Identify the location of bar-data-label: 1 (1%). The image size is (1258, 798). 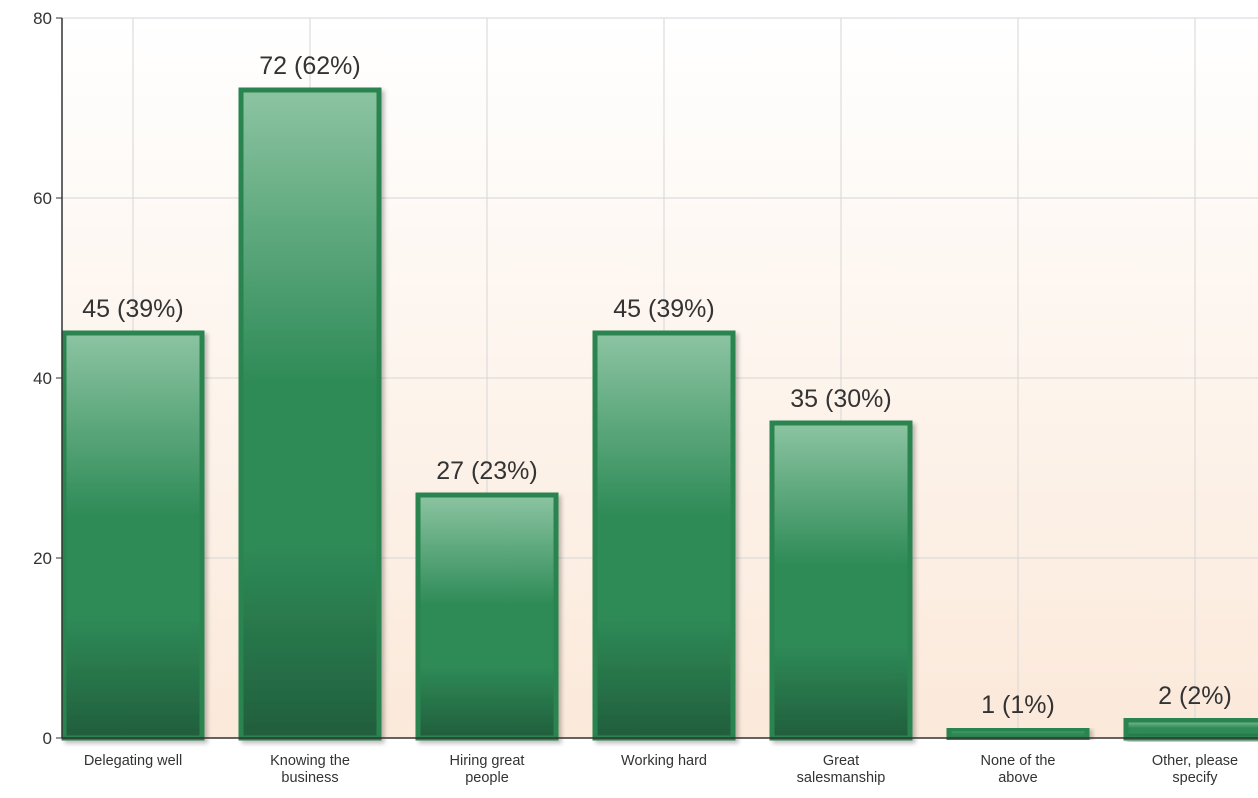
(1018, 705).